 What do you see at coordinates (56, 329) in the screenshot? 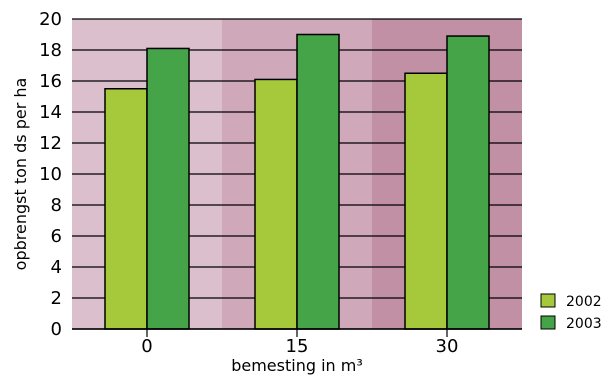
I see `y-tick-label: 0` at bounding box center [56, 329].